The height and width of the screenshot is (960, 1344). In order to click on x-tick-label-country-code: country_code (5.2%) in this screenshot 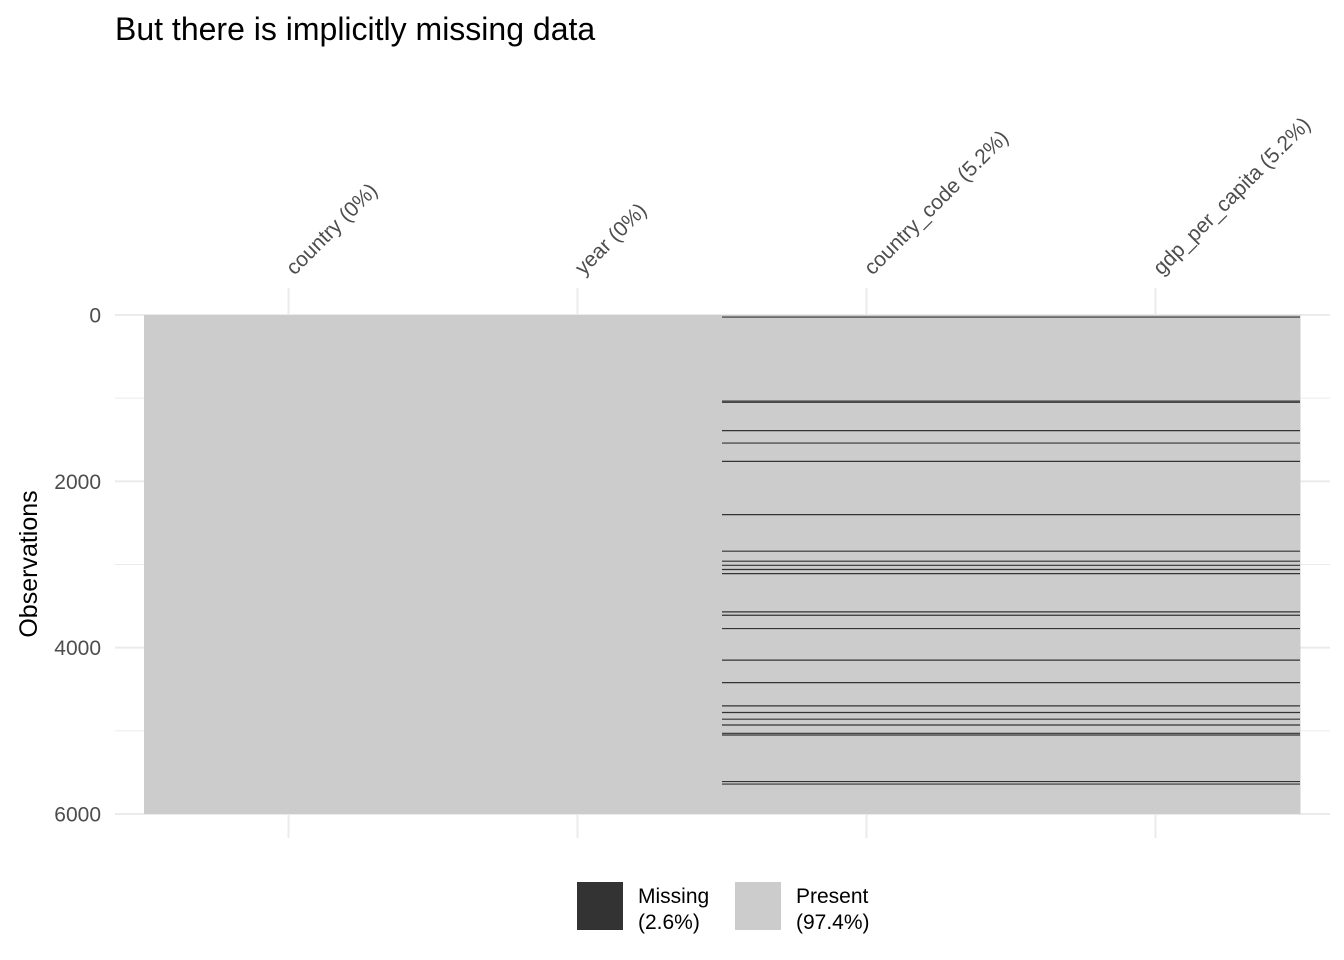, I will do `click(936, 202)`.